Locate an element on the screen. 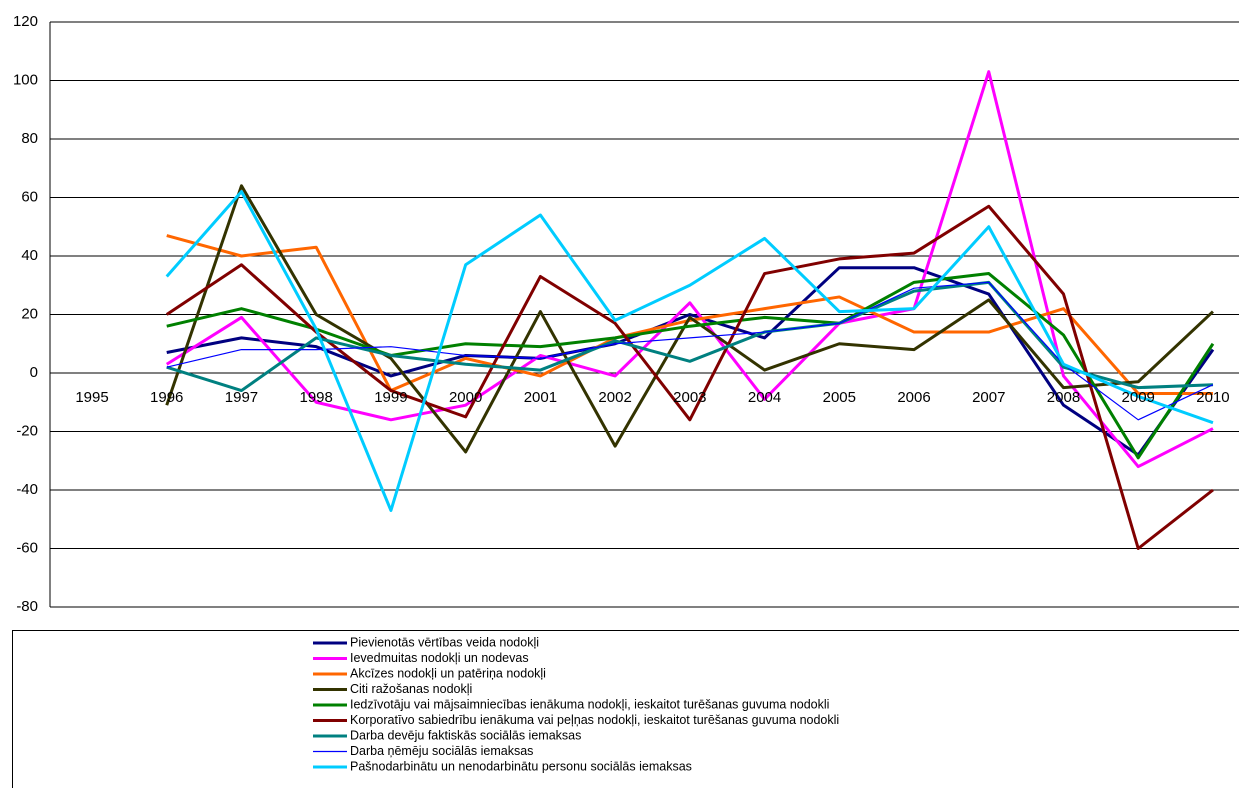 The width and height of the screenshot is (1239, 788). legend-label: Ievedmuitas nodokļi un nodevas is located at coordinates (439, 658).